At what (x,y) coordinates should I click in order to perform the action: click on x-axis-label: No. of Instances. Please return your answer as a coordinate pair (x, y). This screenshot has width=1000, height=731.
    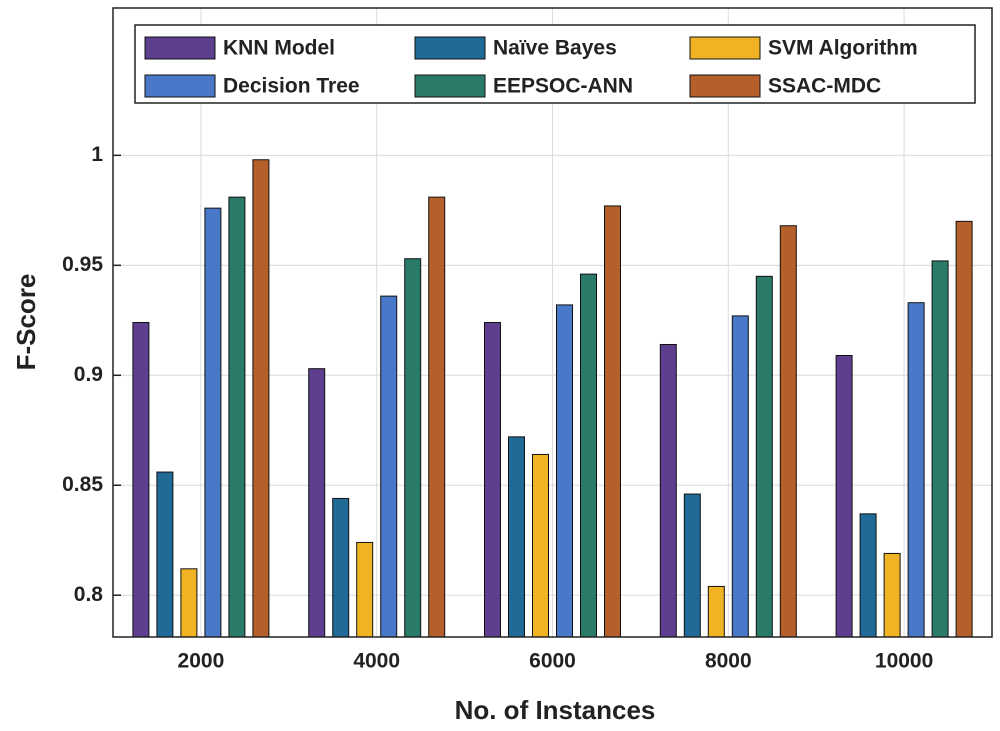
    Looking at the image, I should click on (555, 710).